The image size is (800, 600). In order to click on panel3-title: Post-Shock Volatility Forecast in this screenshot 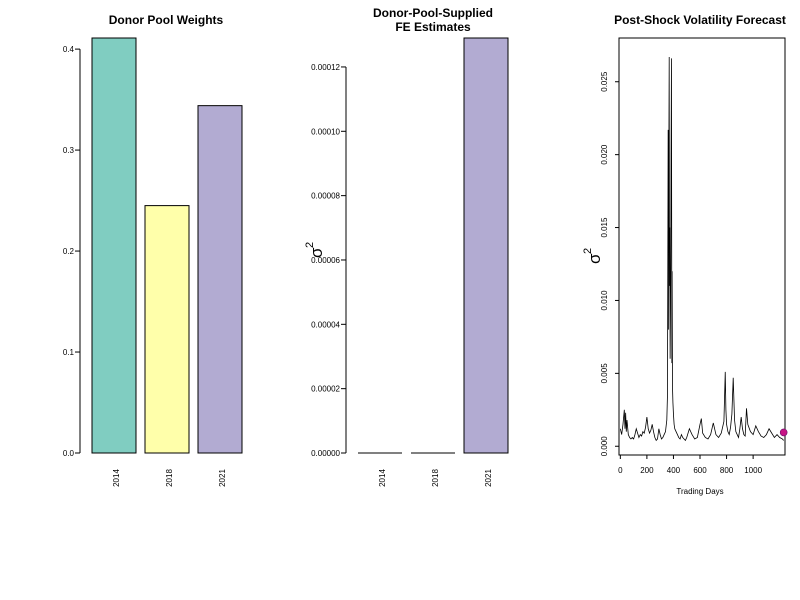, I will do `click(700, 20)`.